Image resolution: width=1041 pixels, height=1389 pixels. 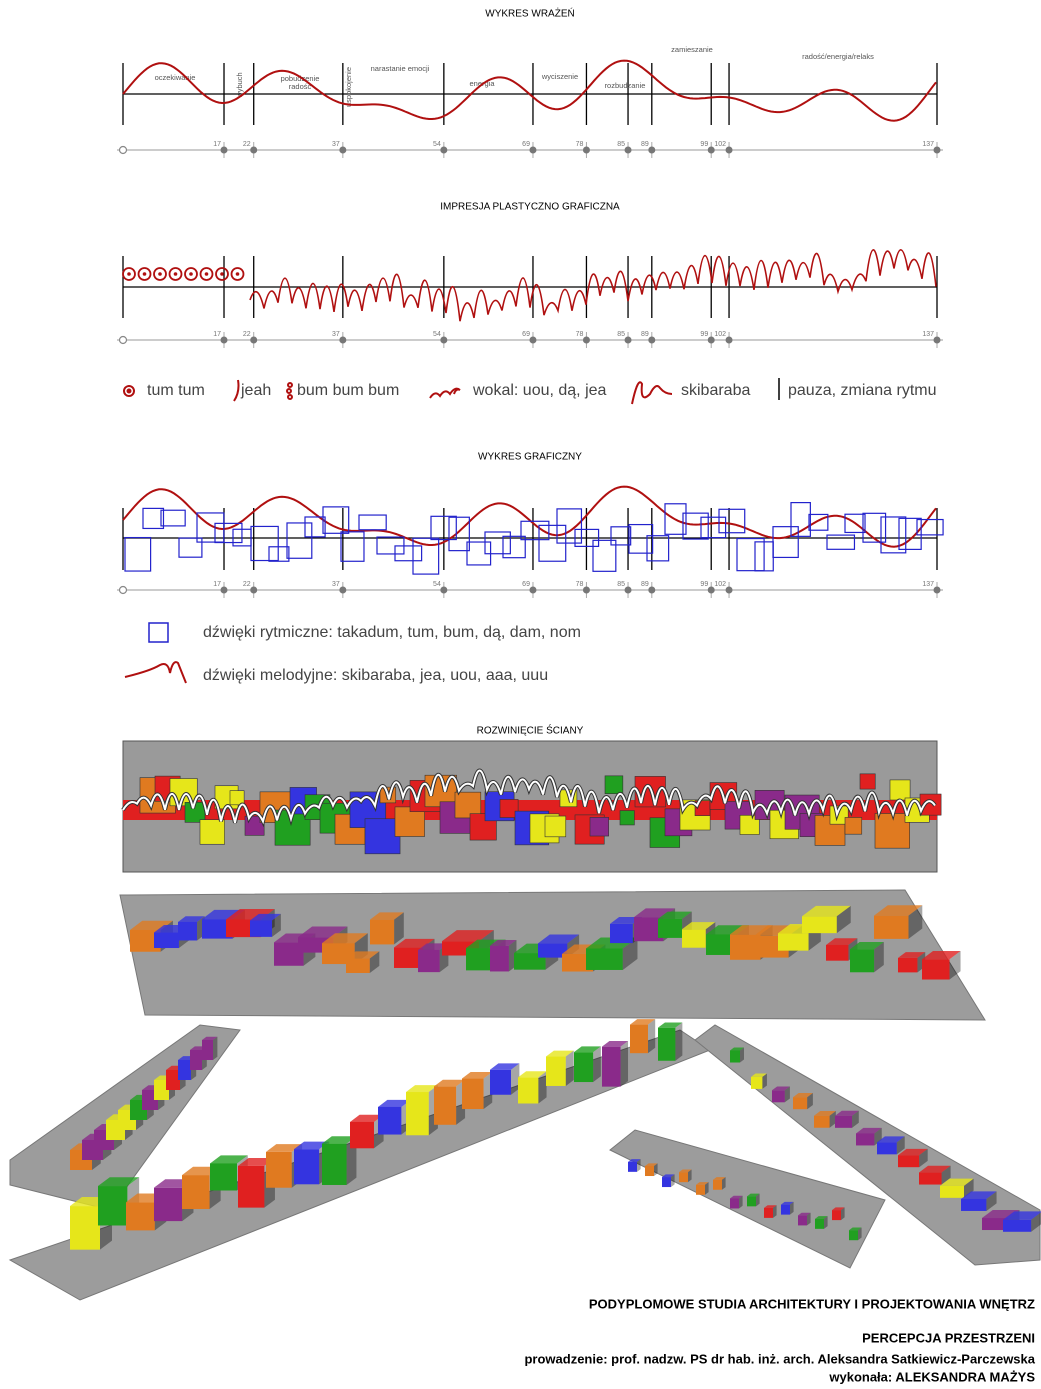 What do you see at coordinates (526, 334) in the screenshot?
I see `timeline-label: 69` at bounding box center [526, 334].